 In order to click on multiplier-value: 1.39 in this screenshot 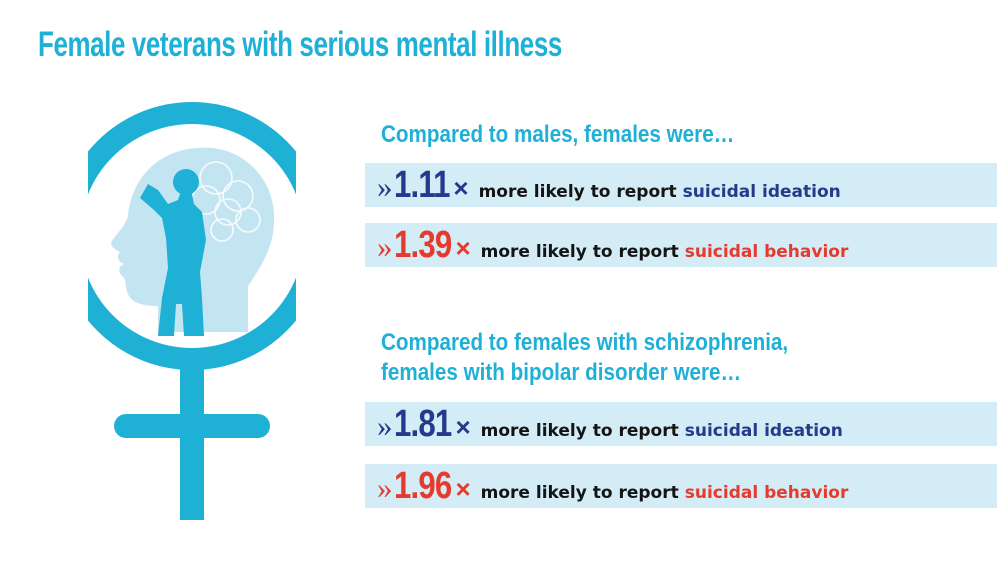, I will do `click(422, 245)`.